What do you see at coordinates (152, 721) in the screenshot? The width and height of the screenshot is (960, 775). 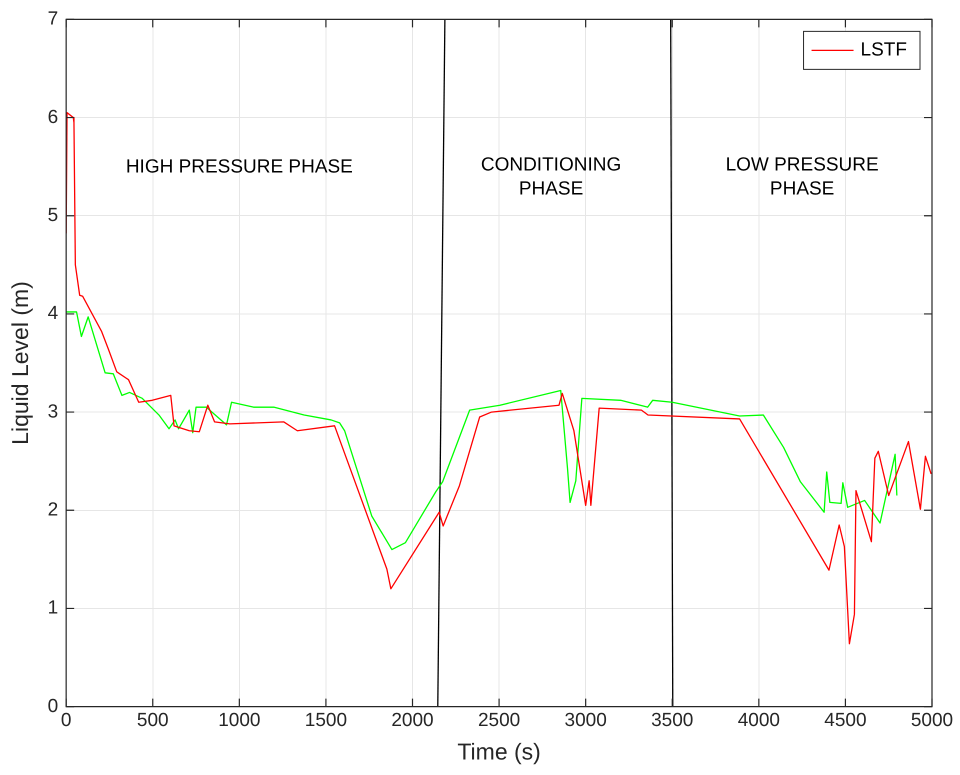 I see `x-tick-label: 500` at bounding box center [152, 721].